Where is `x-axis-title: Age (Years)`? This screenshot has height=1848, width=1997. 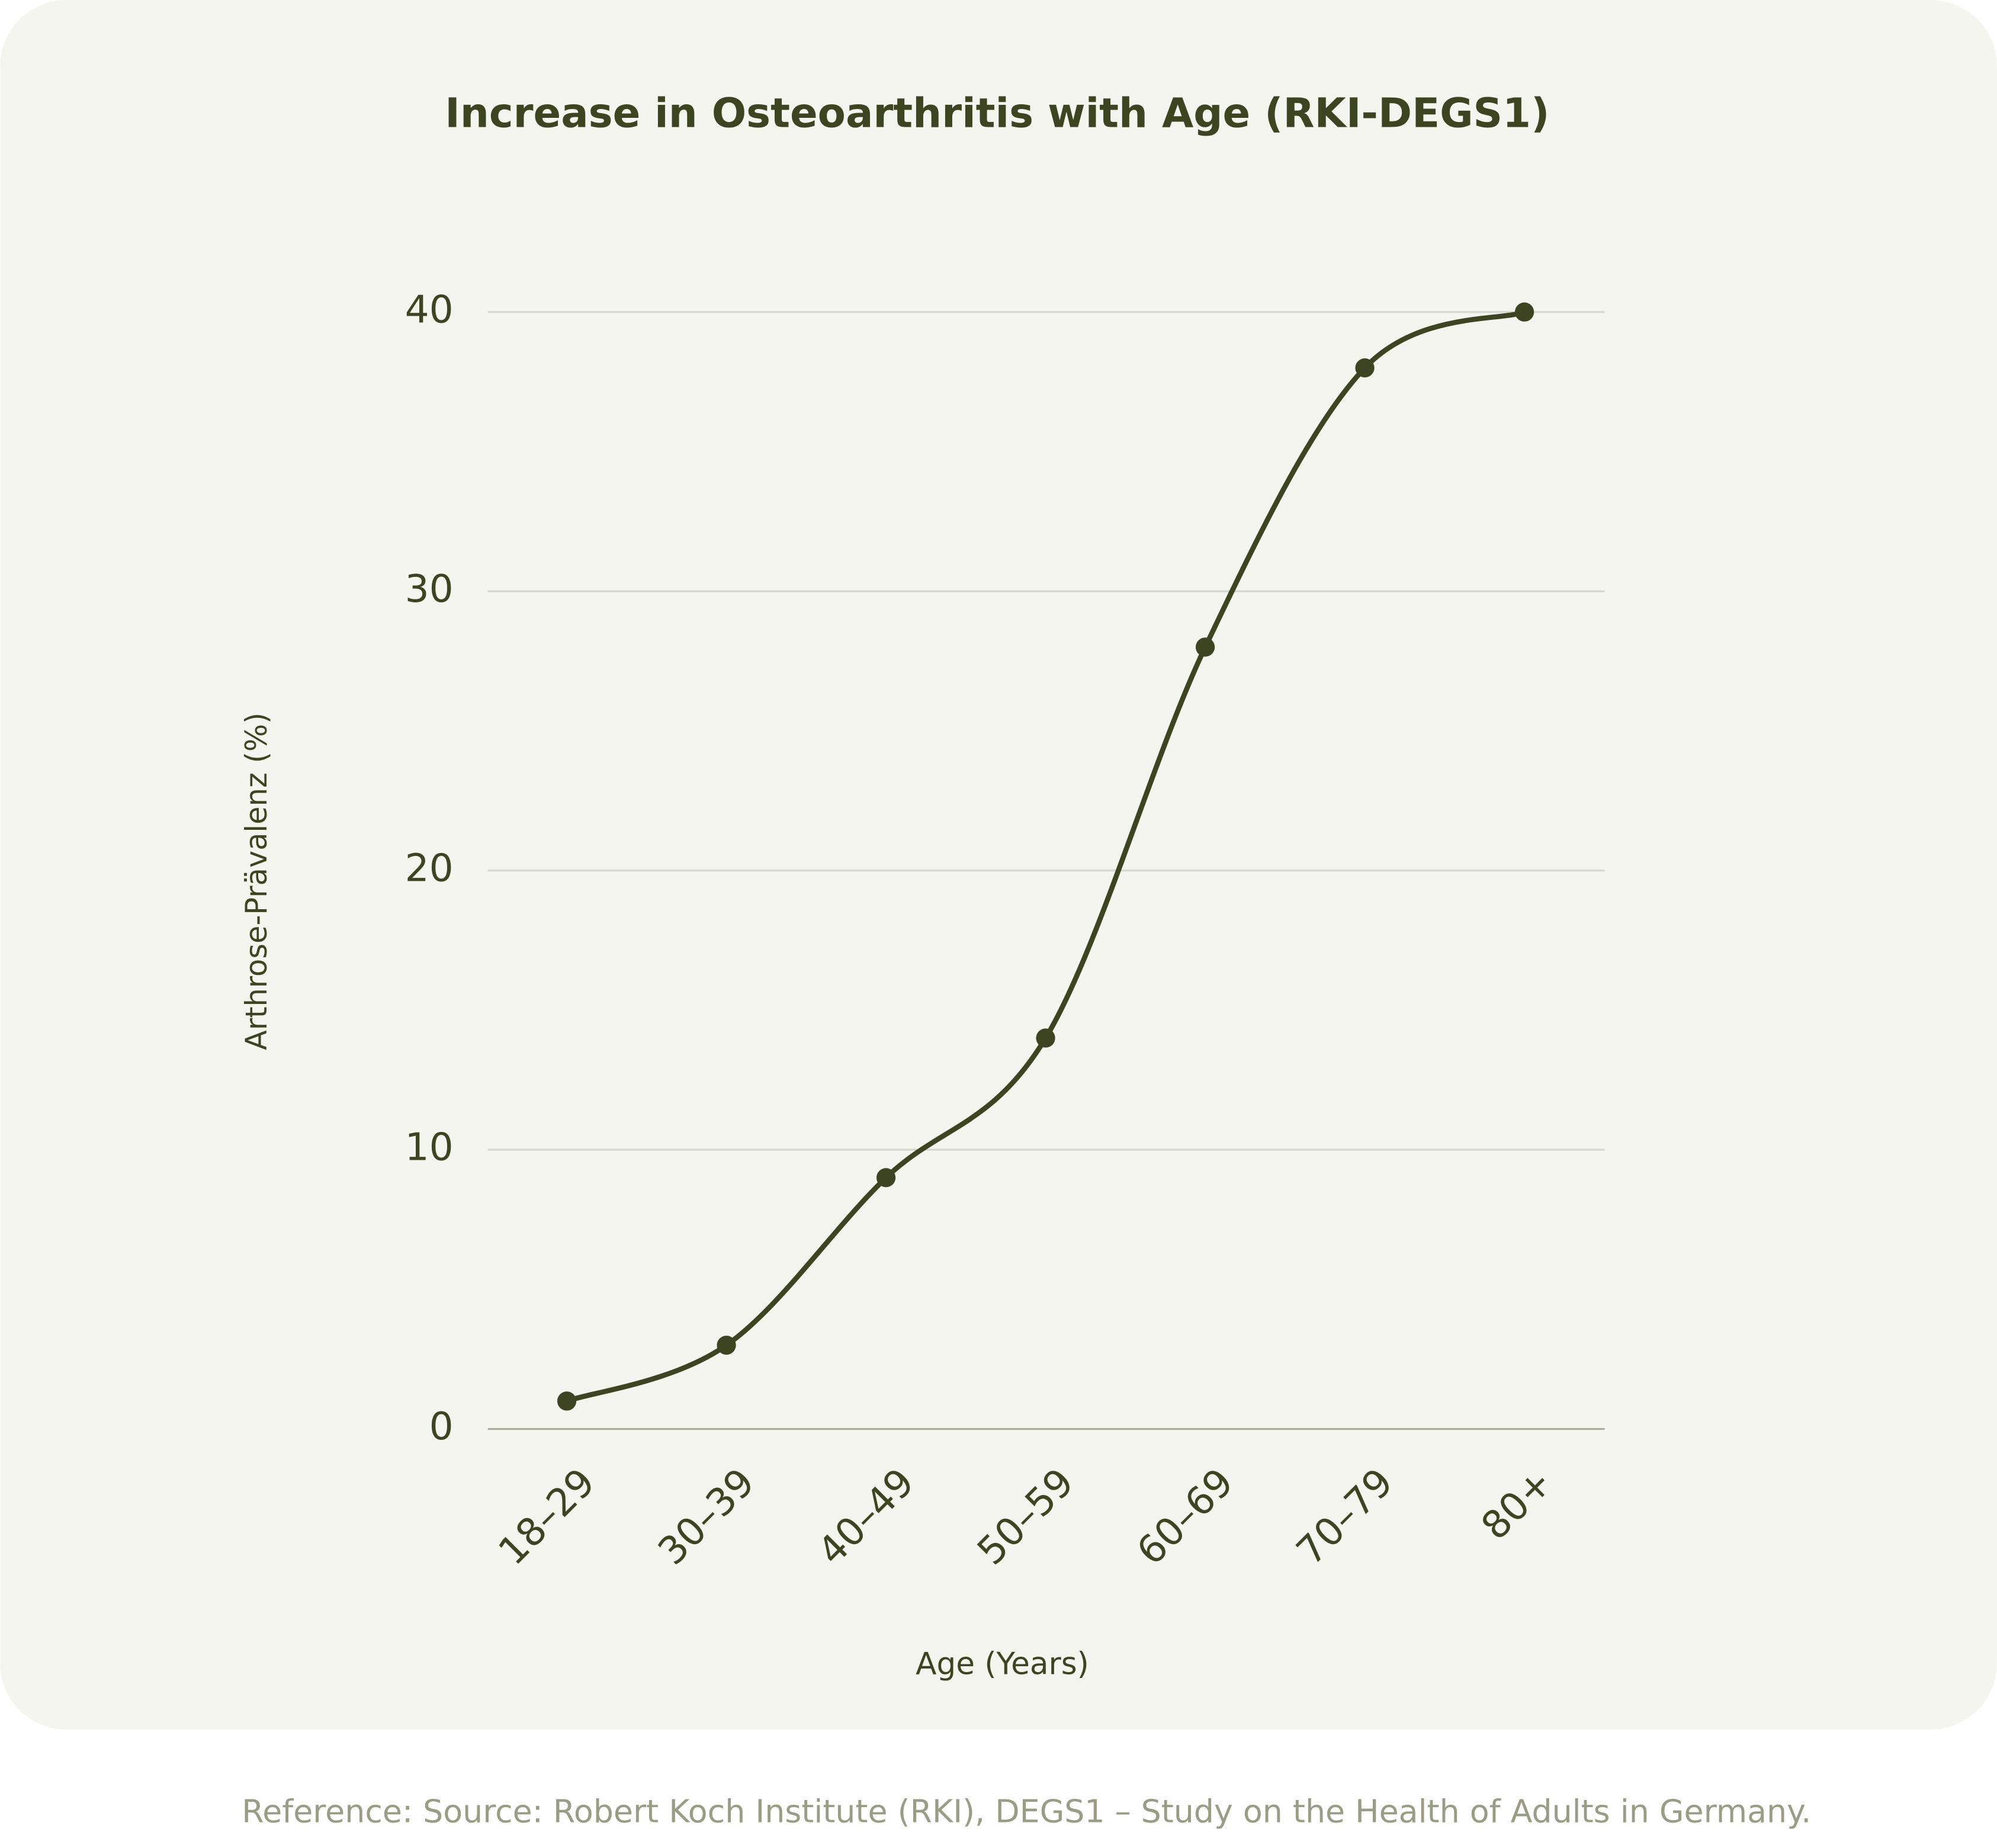 x-axis-title: Age (Years) is located at coordinates (1002, 1664).